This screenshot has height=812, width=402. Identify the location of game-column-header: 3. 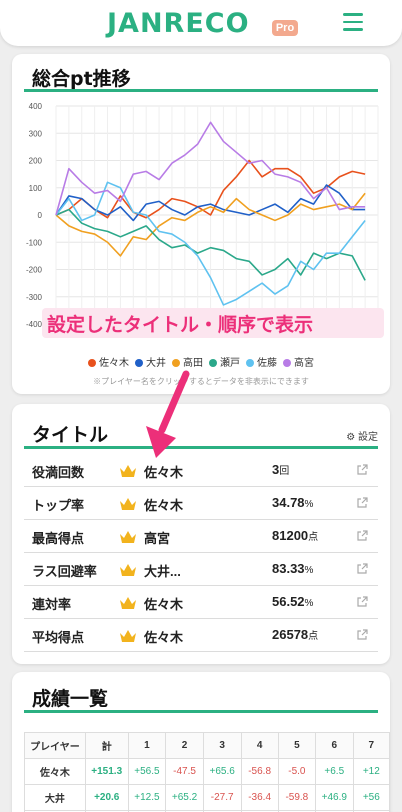
(222, 745).